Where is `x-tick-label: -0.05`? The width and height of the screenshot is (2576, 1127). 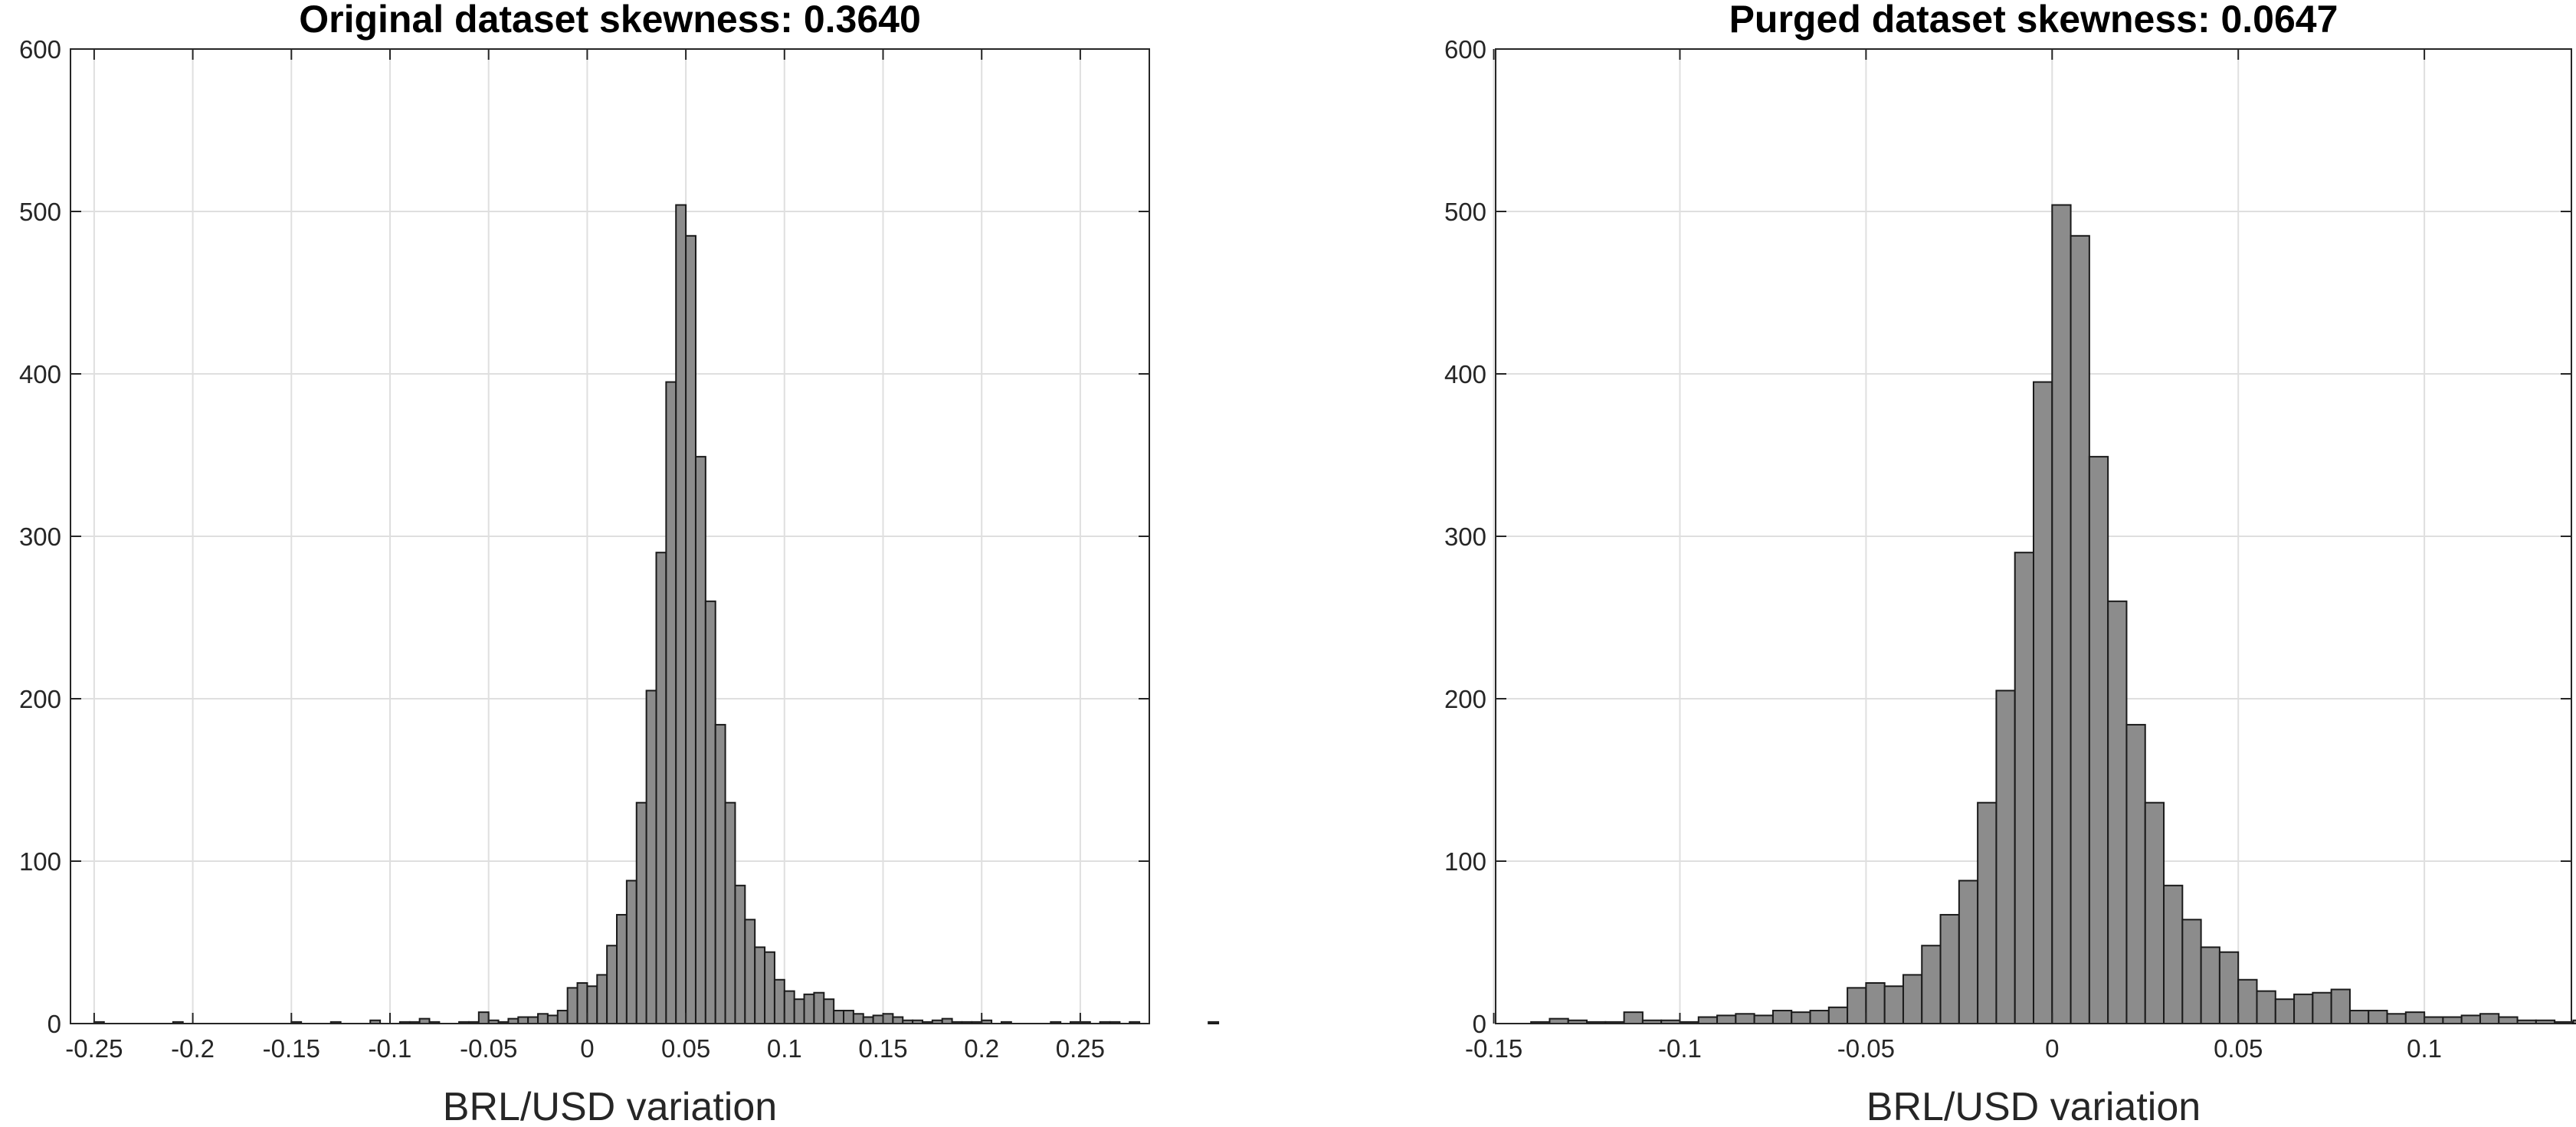
x-tick-label: -0.05 is located at coordinates (1866, 1048).